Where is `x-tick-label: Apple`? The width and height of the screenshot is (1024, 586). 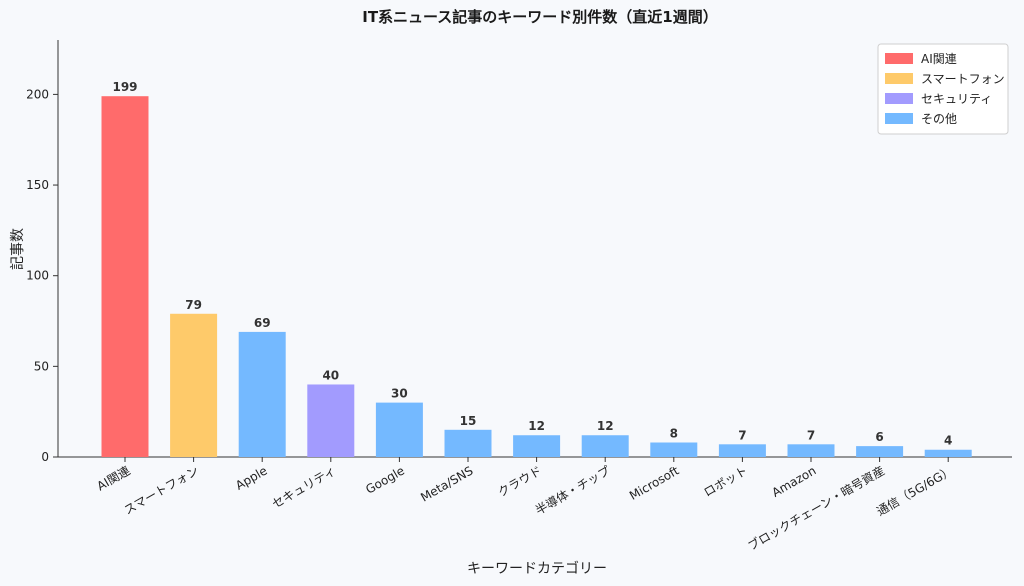
x-tick-label: Apple is located at coordinates (251, 477).